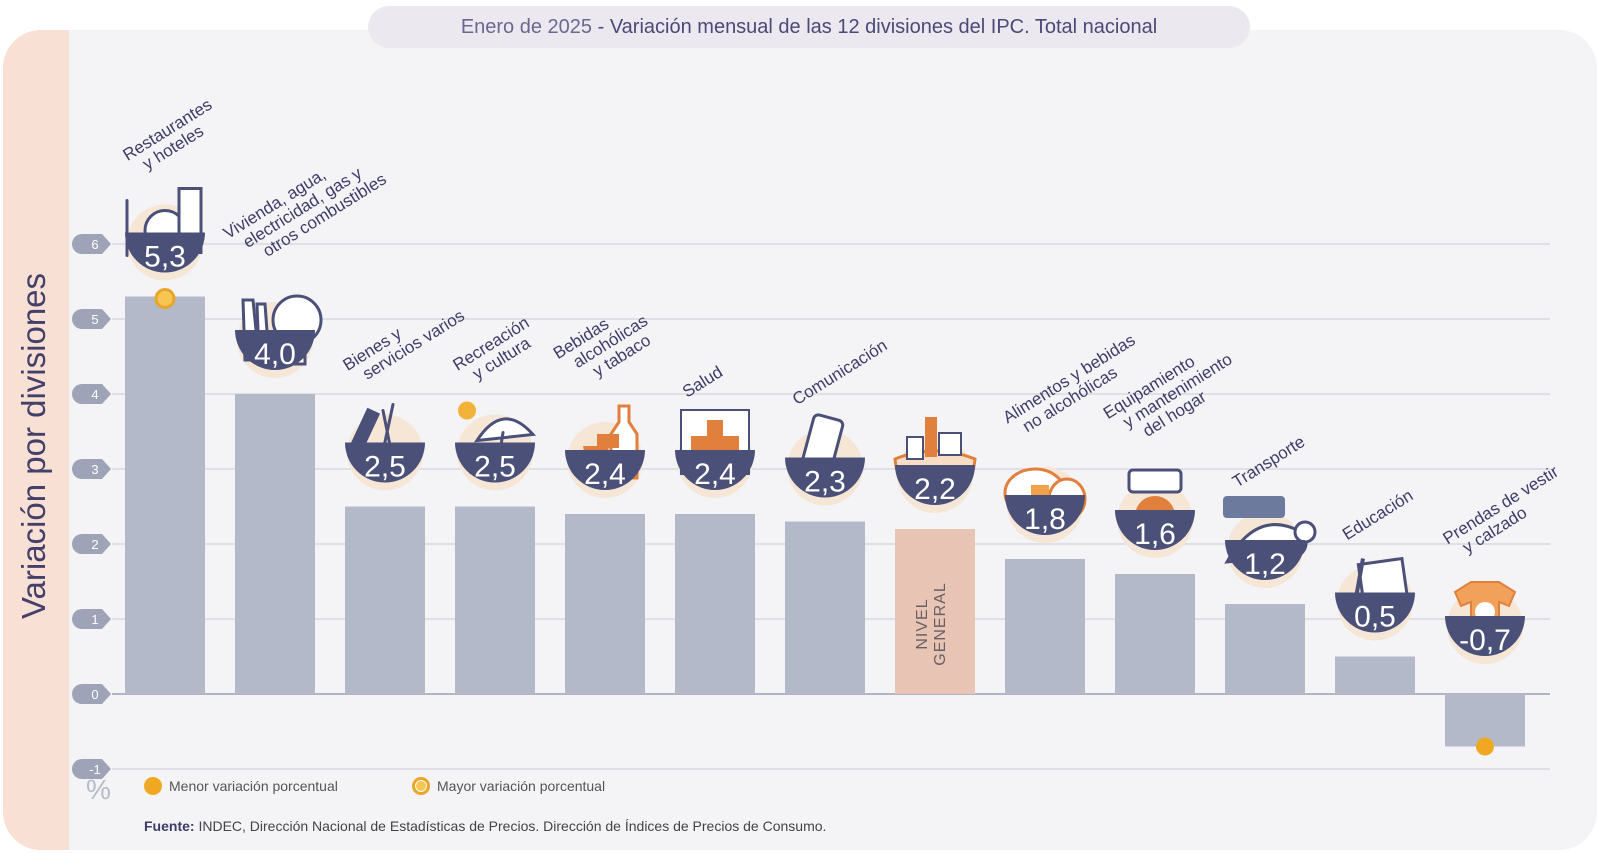  What do you see at coordinates (935, 489) in the screenshot?
I see `value-label: 2,2` at bounding box center [935, 489].